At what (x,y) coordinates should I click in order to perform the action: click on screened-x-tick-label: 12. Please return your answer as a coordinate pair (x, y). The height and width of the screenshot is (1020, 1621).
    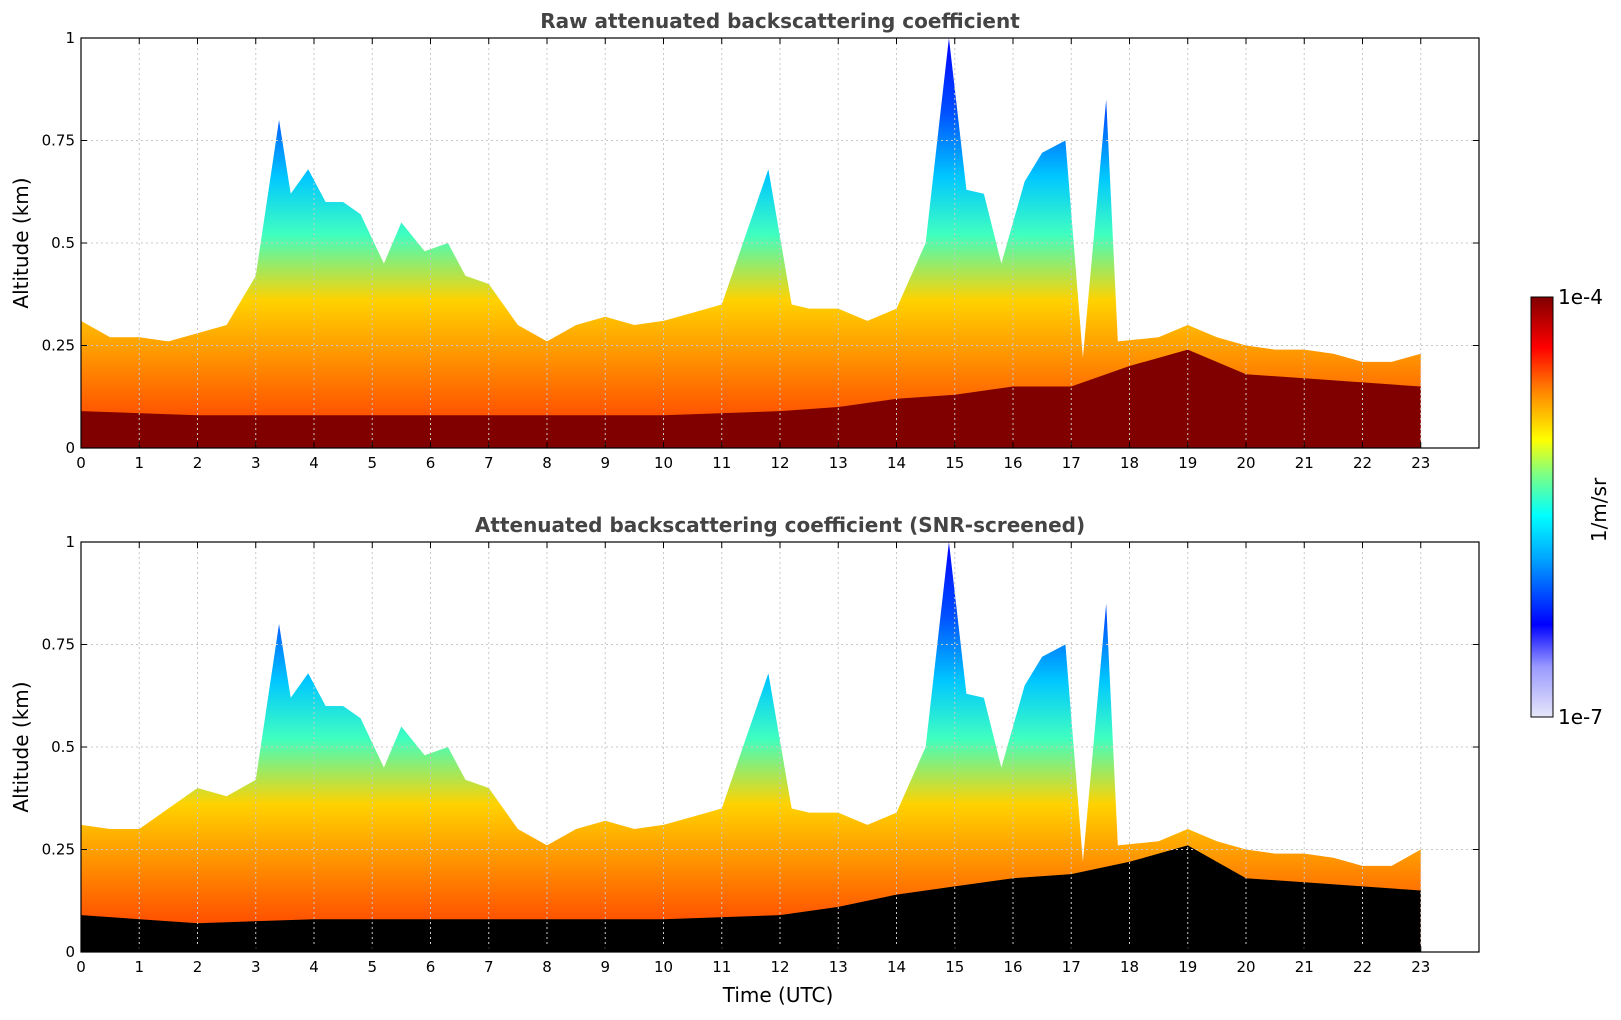
    Looking at the image, I should click on (779, 967).